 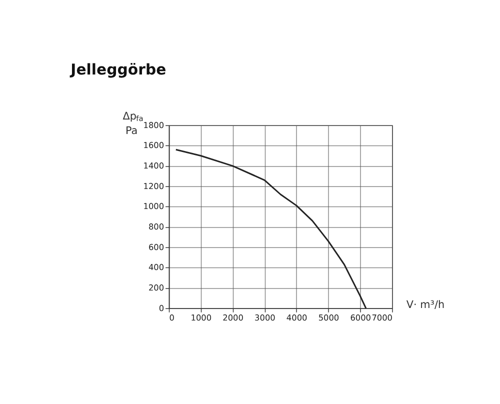 What do you see at coordinates (171, 317) in the screenshot?
I see `x-tick-label: 0` at bounding box center [171, 317].